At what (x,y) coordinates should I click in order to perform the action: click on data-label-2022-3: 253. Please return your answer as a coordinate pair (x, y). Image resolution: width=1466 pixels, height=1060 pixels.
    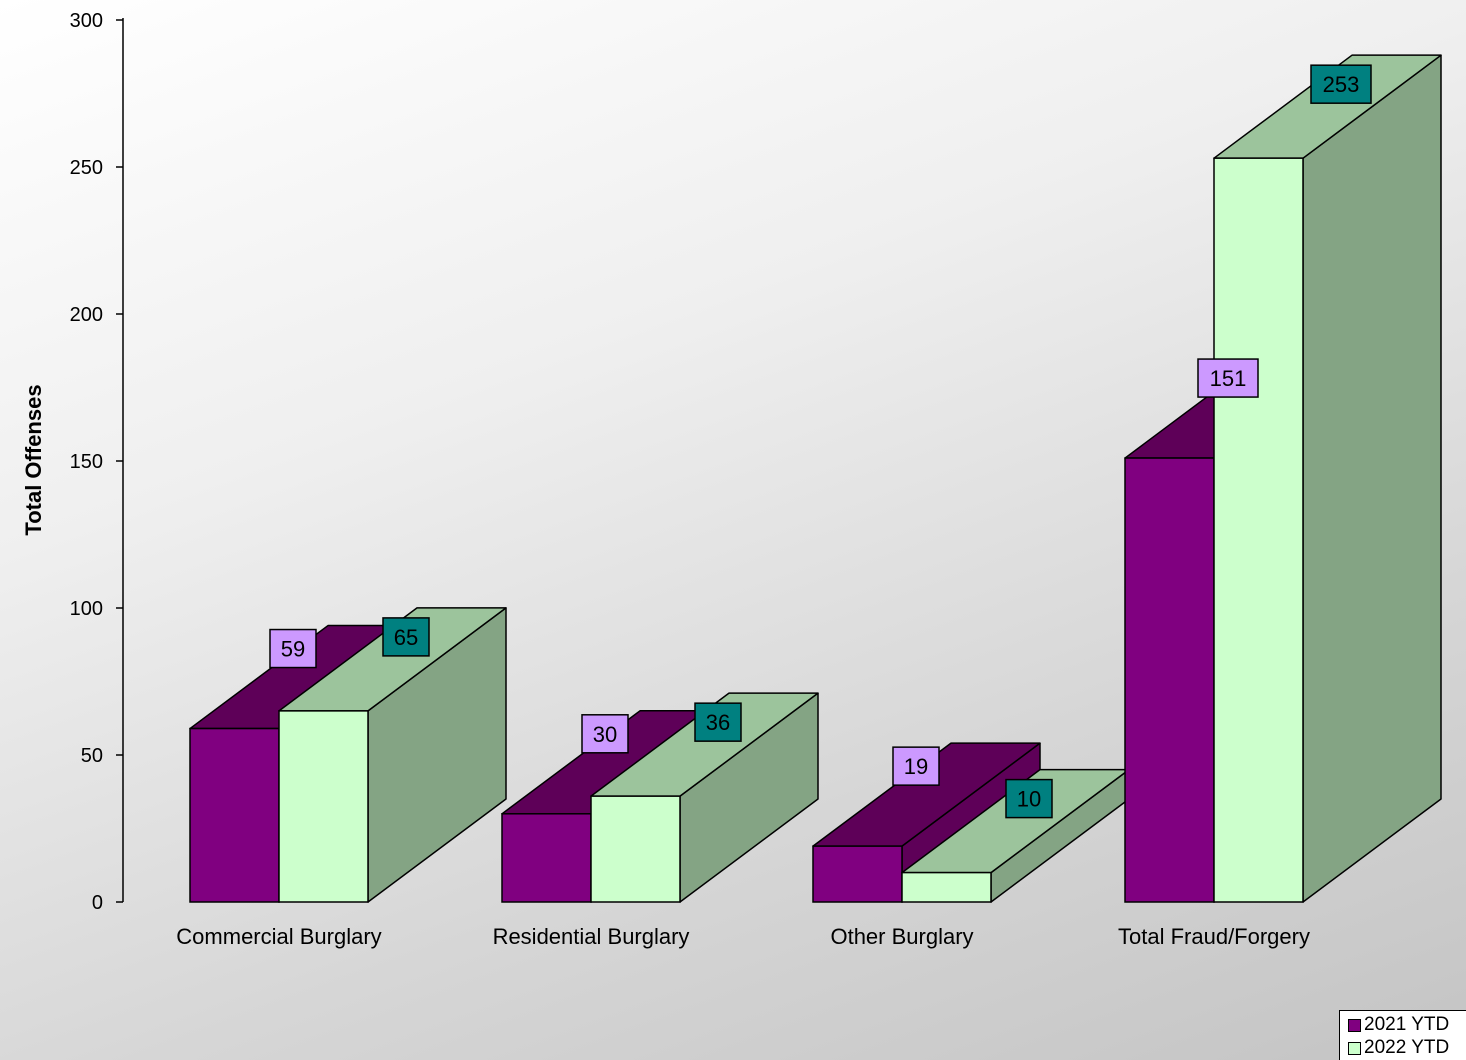
    Looking at the image, I should click on (1341, 84).